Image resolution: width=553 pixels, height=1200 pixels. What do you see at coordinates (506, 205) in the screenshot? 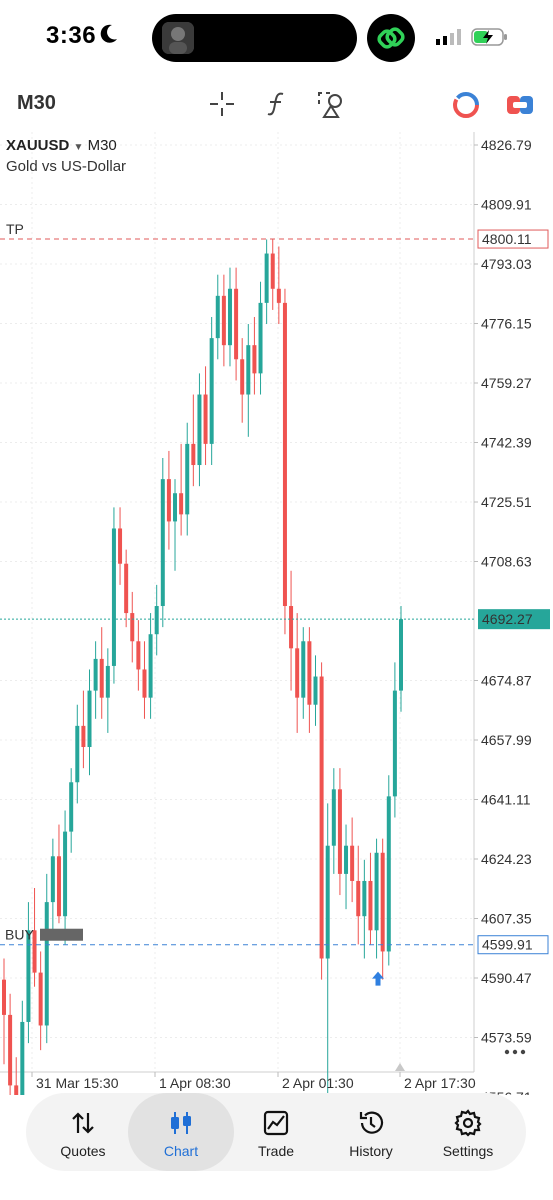
I see `price-tick-label: 4809.91` at bounding box center [506, 205].